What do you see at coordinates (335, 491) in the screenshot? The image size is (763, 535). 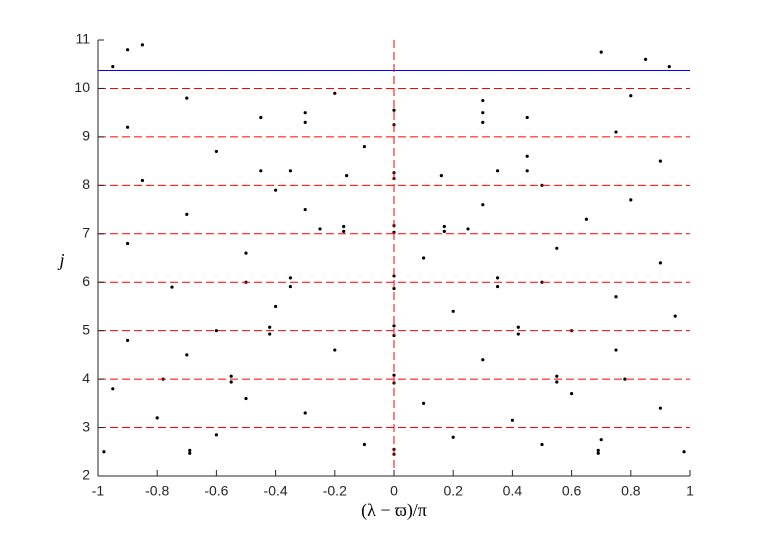 I see `x-tick-label: -0.2` at bounding box center [335, 491].